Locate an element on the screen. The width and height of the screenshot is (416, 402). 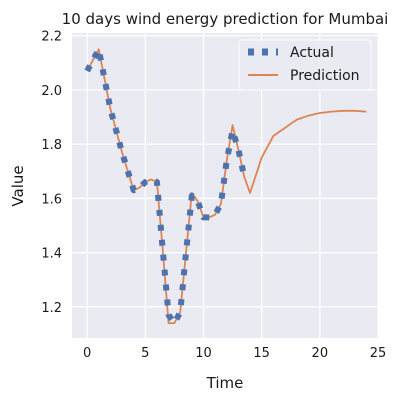
y-tick-label: 2.2 is located at coordinates (51, 37).